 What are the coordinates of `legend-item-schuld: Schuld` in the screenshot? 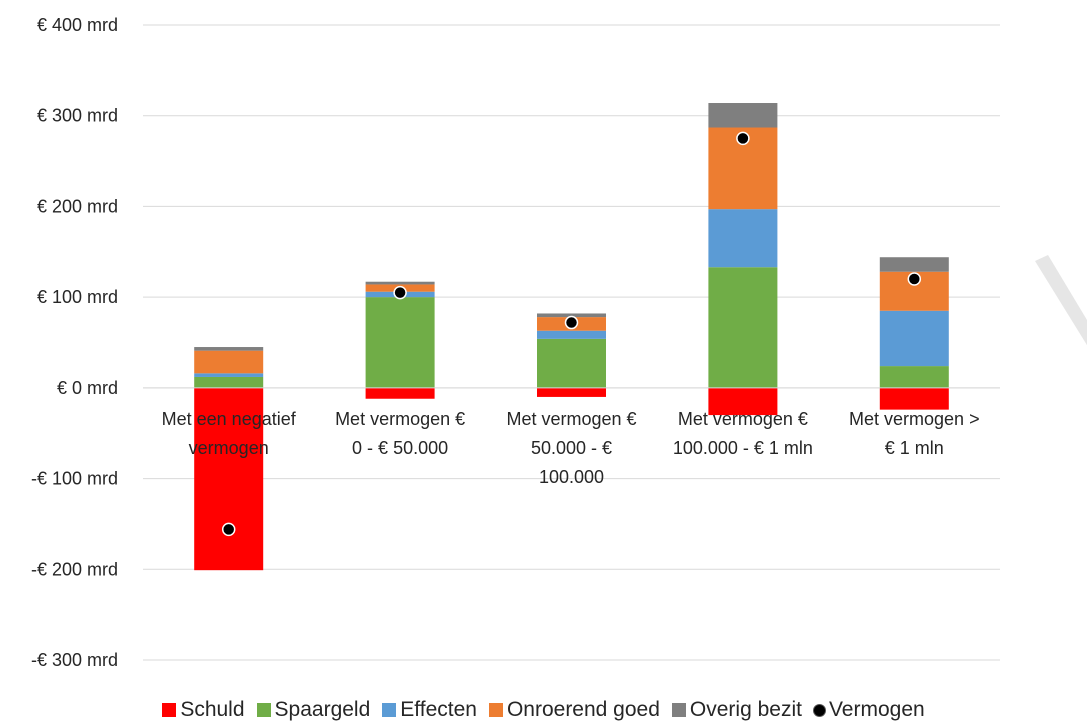 It's located at (203, 710).